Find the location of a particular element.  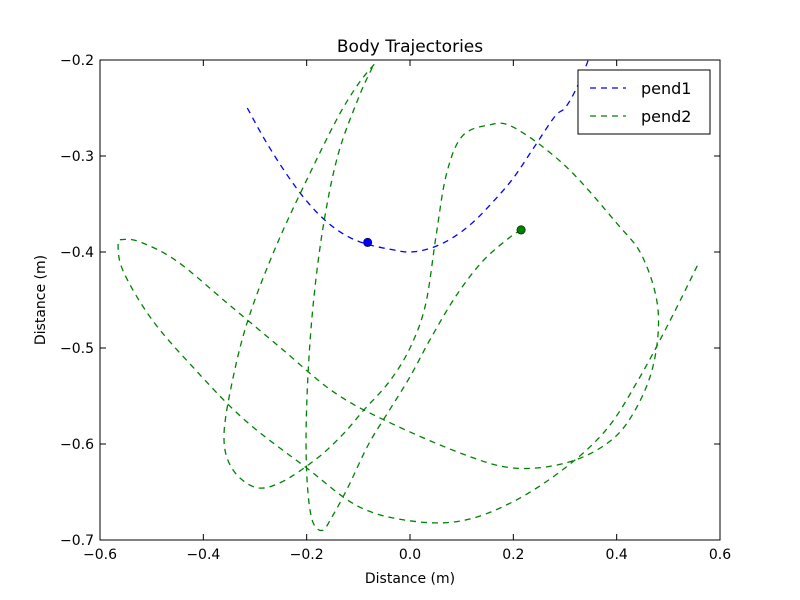

series-marker-pend2 is located at coordinates (521, 230).